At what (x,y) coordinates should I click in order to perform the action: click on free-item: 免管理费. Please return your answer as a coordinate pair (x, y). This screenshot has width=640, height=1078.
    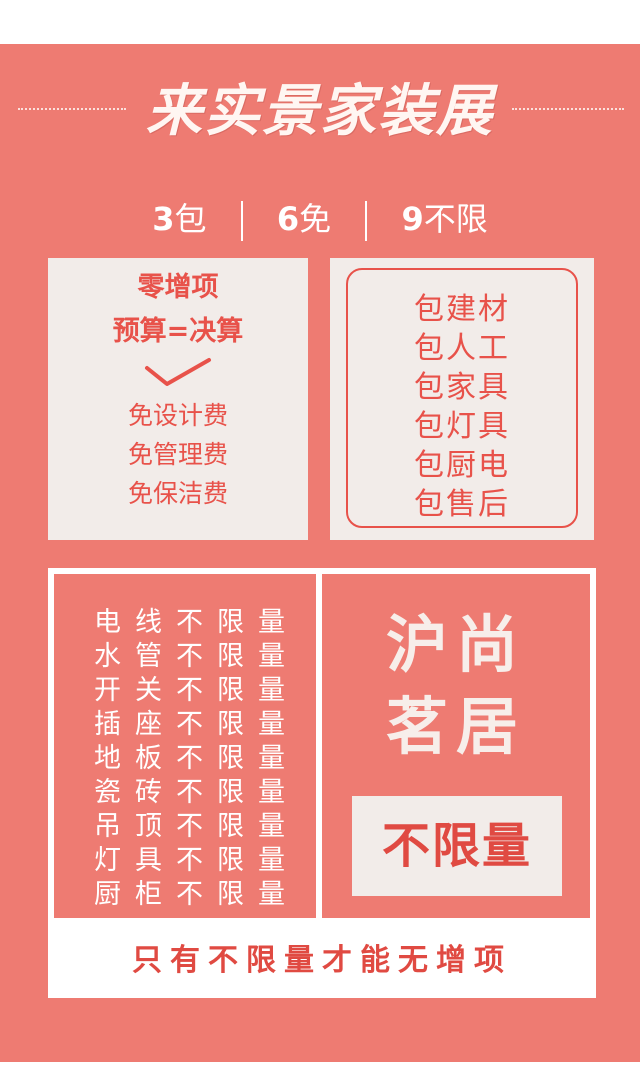
    Looking at the image, I should click on (177, 454).